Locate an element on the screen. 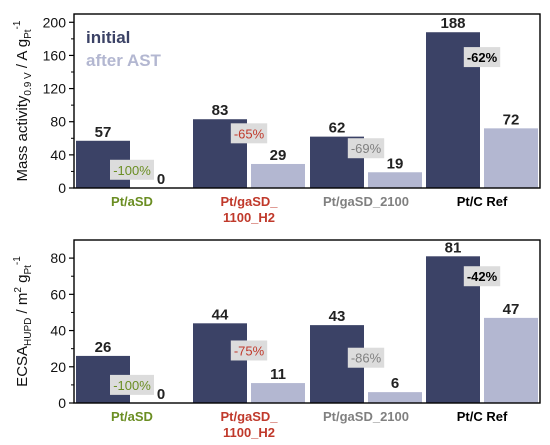  y-tick-label: 160 is located at coordinates (55, 55).